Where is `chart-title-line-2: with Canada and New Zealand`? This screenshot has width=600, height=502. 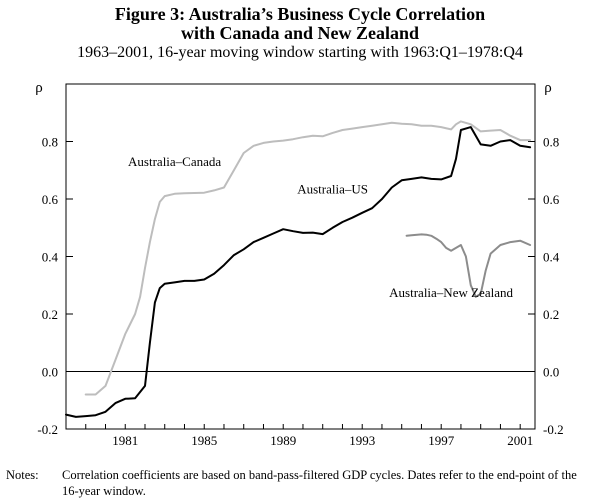 chart-title-line-2: with Canada and New Zealand is located at coordinates (300, 33).